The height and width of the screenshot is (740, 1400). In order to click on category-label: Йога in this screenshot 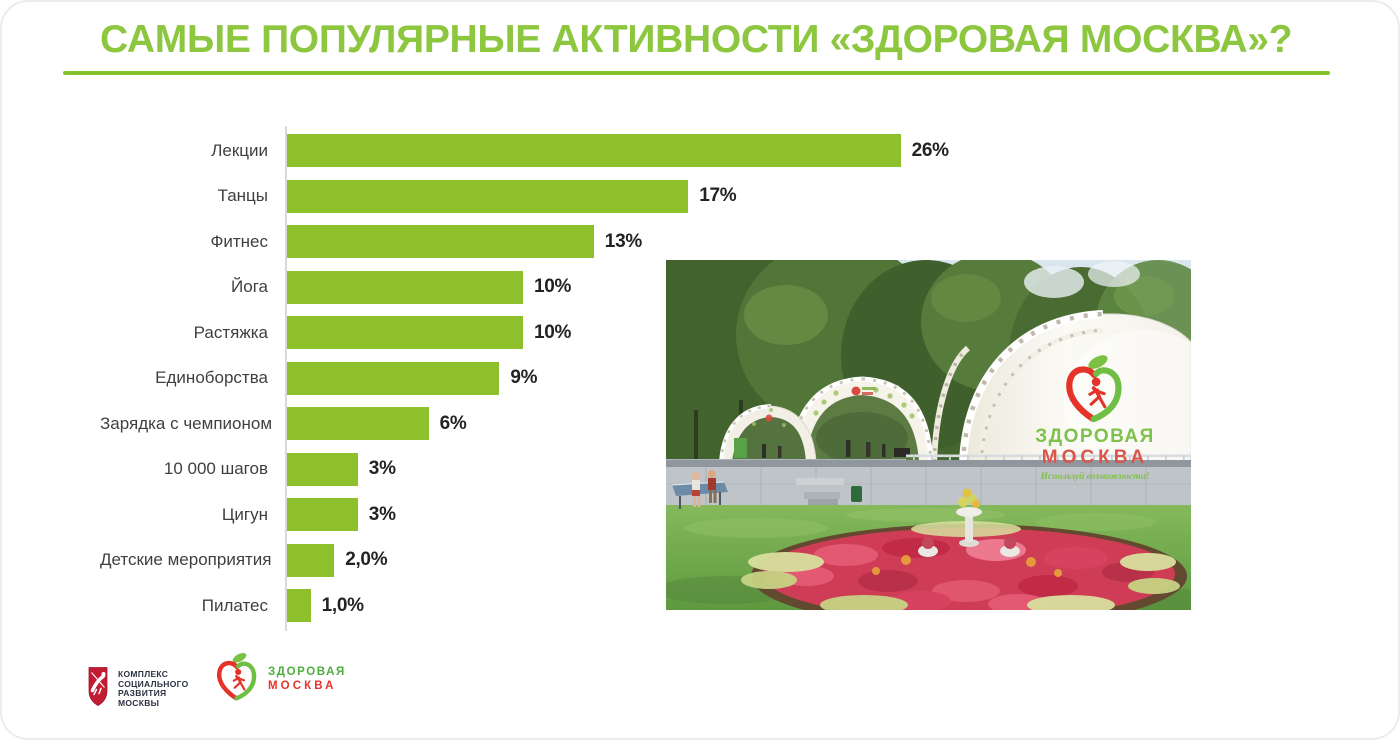, I will do `click(249, 287)`.